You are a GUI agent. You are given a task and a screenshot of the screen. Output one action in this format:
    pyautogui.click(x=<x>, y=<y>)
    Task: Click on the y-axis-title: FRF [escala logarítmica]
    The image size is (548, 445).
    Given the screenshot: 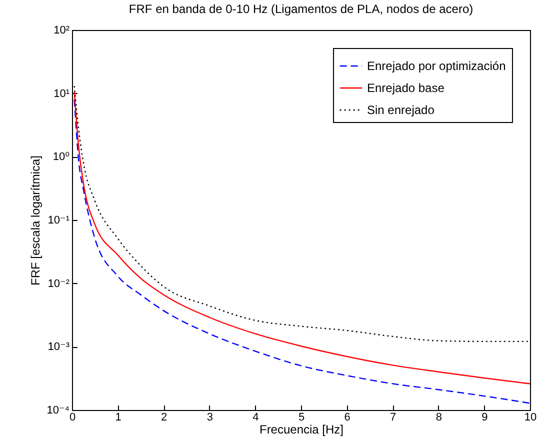 What is the action you would take?
    pyautogui.click(x=35, y=220)
    